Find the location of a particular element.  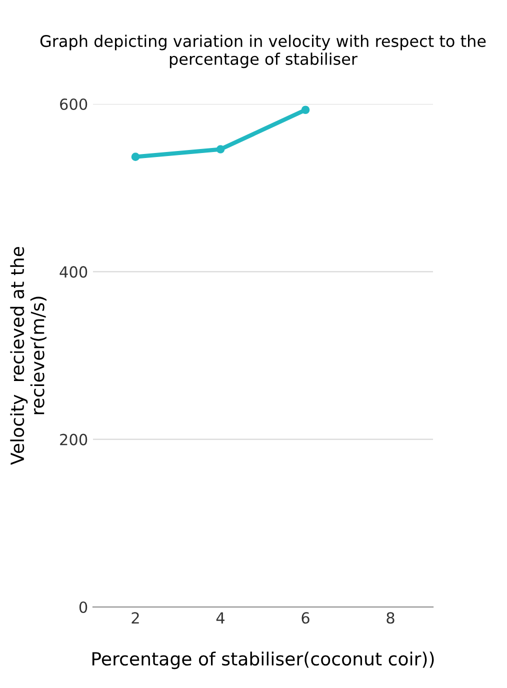

y-tick-label: 200 is located at coordinates (74, 440).